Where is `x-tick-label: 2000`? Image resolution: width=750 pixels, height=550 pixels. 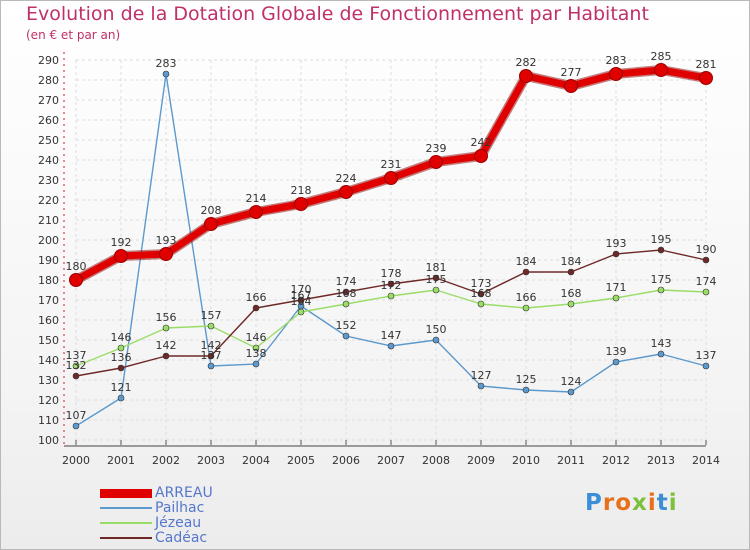 x-tick-label: 2000 is located at coordinates (76, 460).